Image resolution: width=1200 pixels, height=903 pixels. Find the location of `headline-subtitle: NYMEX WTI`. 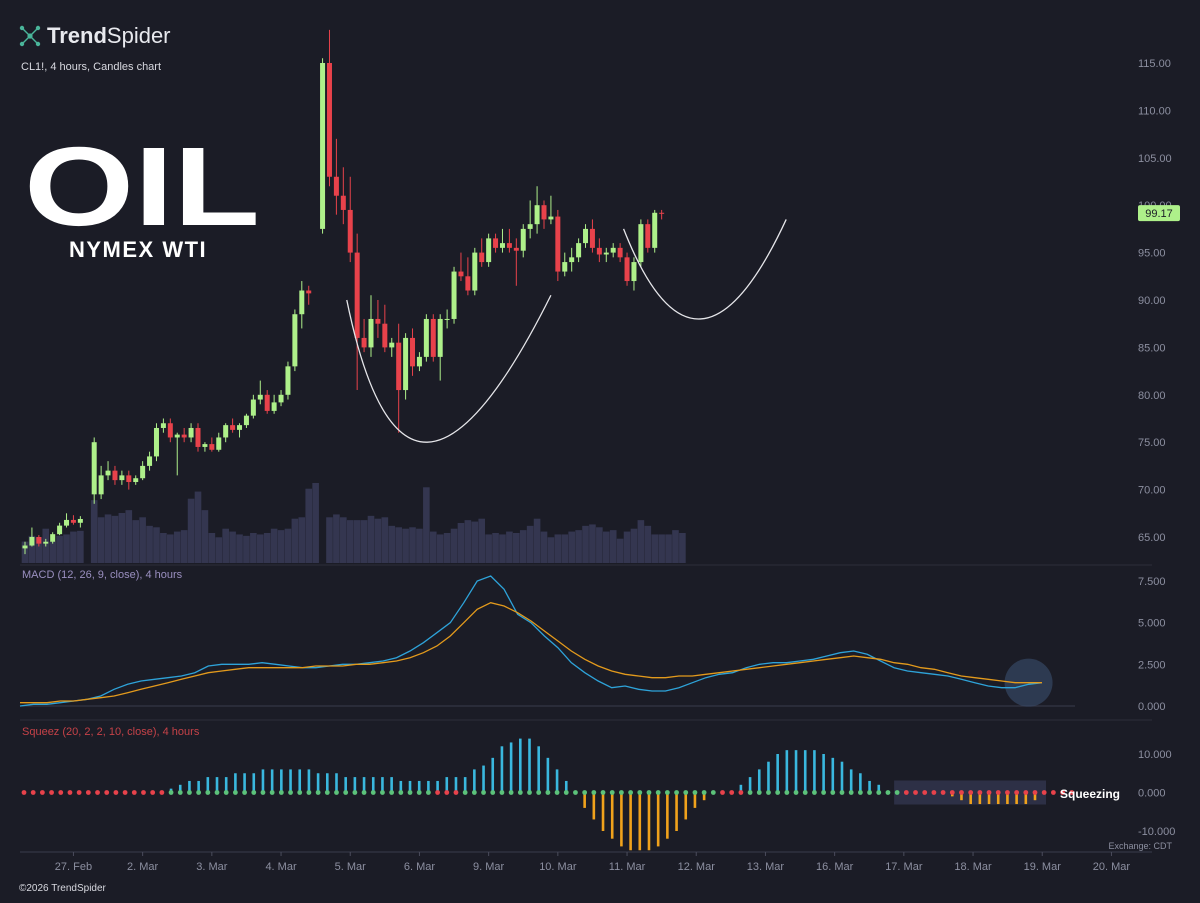

headline-subtitle: NYMEX WTI is located at coordinates (138, 249).